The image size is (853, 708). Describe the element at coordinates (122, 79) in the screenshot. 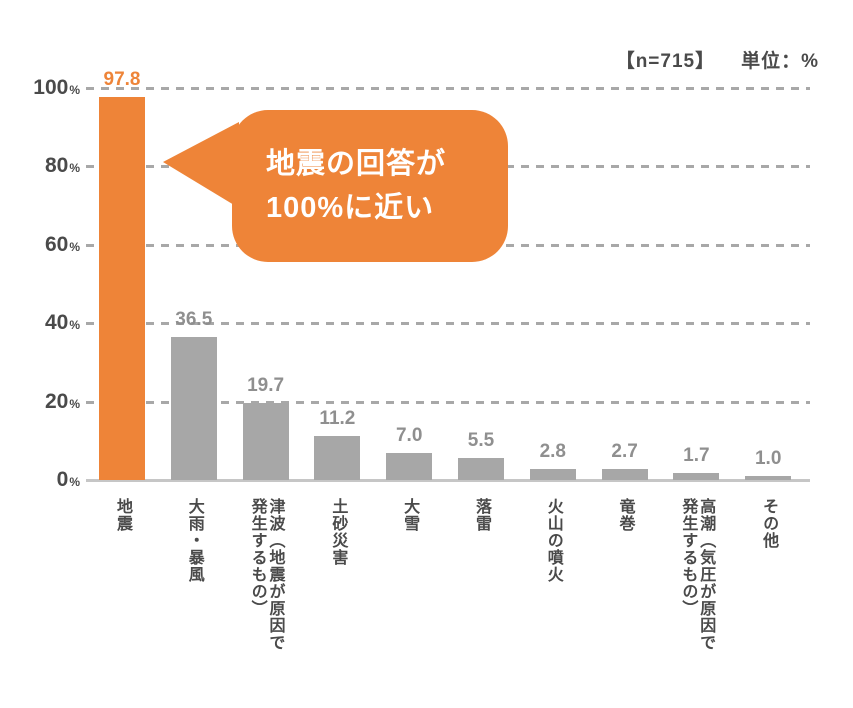

I see `bar-value-label: 97.8` at that location.